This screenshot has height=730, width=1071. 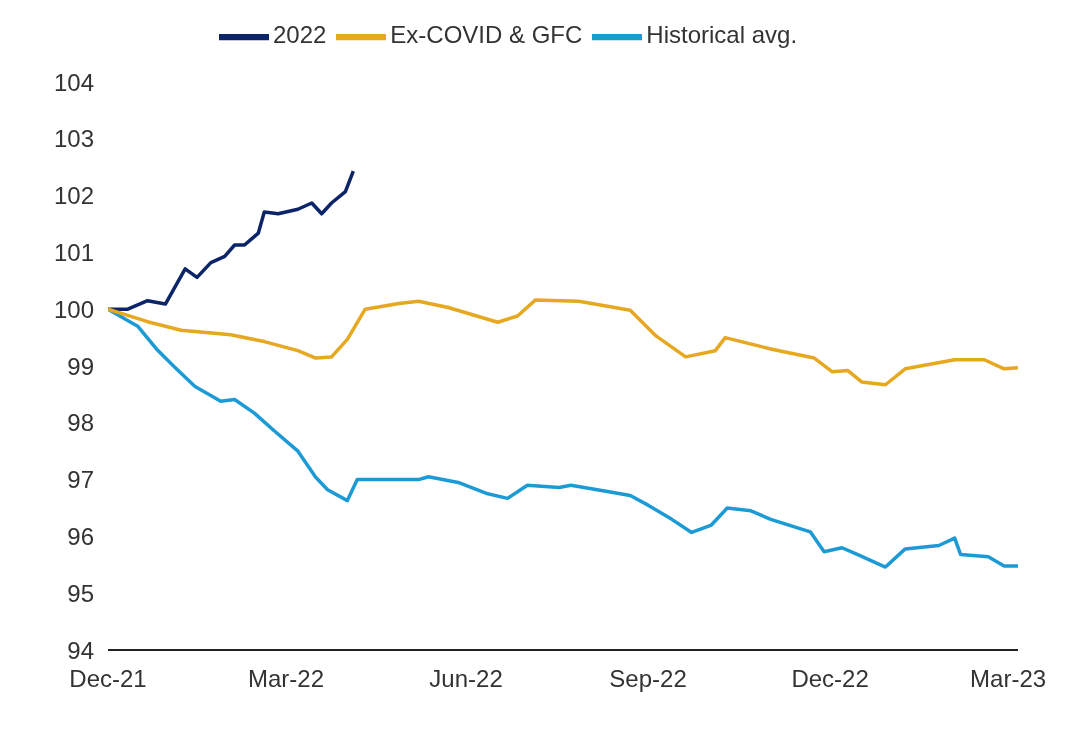 What do you see at coordinates (286, 679) in the screenshot?
I see `x-tick-label: Mar-22` at bounding box center [286, 679].